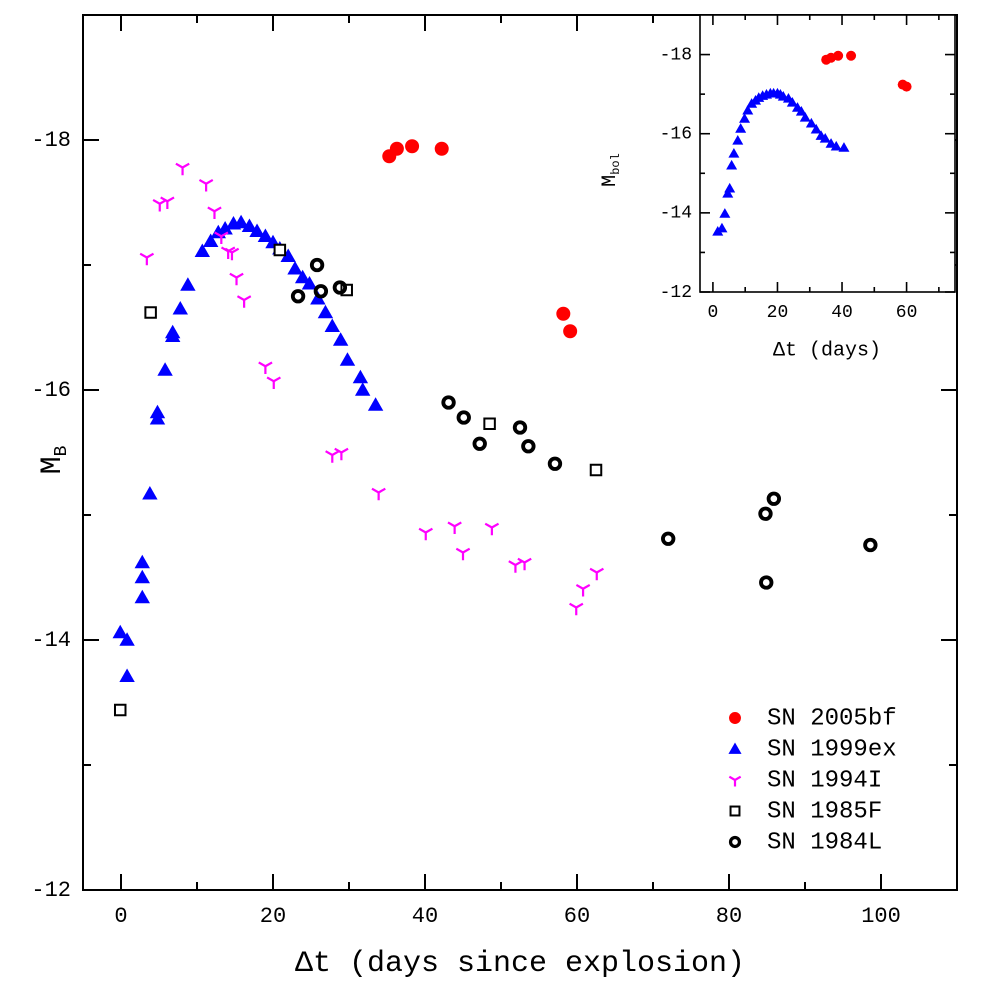 The height and width of the screenshot is (990, 981). What do you see at coordinates (120, 916) in the screenshot?
I see `x-tick-label: 0` at bounding box center [120, 916].